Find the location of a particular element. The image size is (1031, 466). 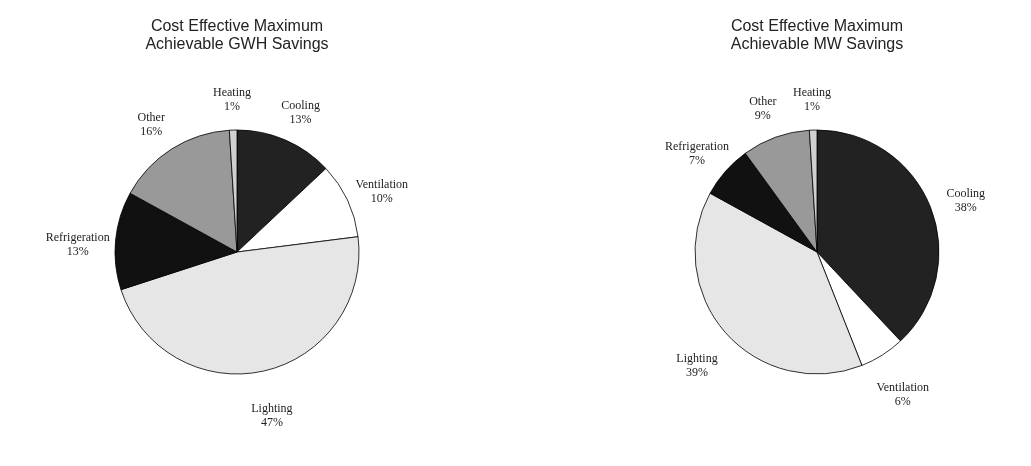

data-label: 6% is located at coordinates (902, 401).